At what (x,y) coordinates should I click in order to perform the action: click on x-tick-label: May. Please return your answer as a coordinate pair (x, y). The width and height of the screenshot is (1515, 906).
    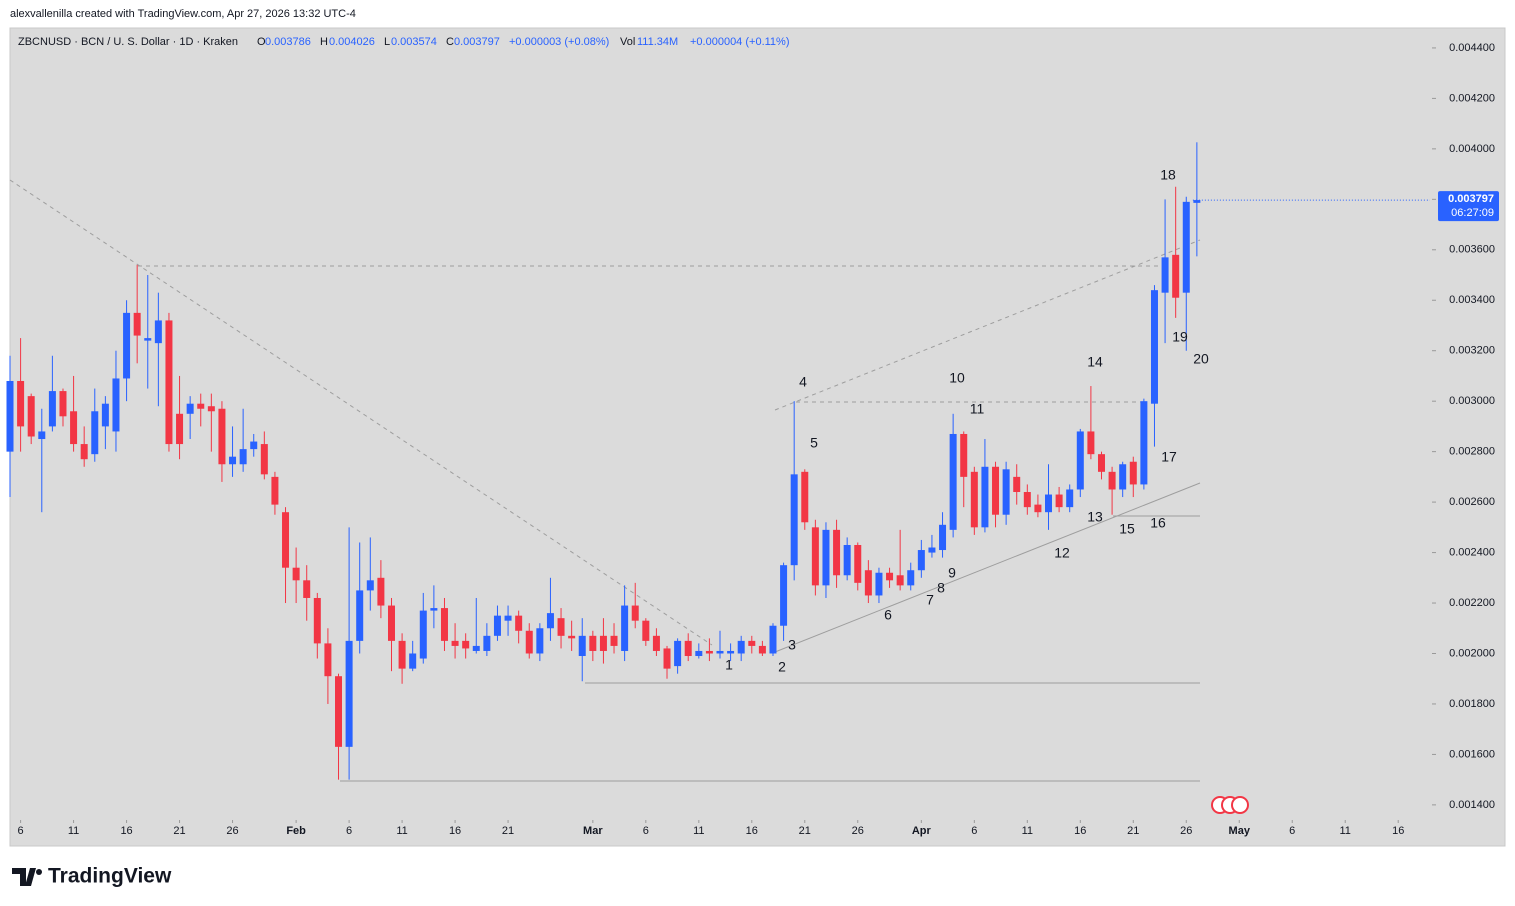
    Looking at the image, I should click on (1240, 831).